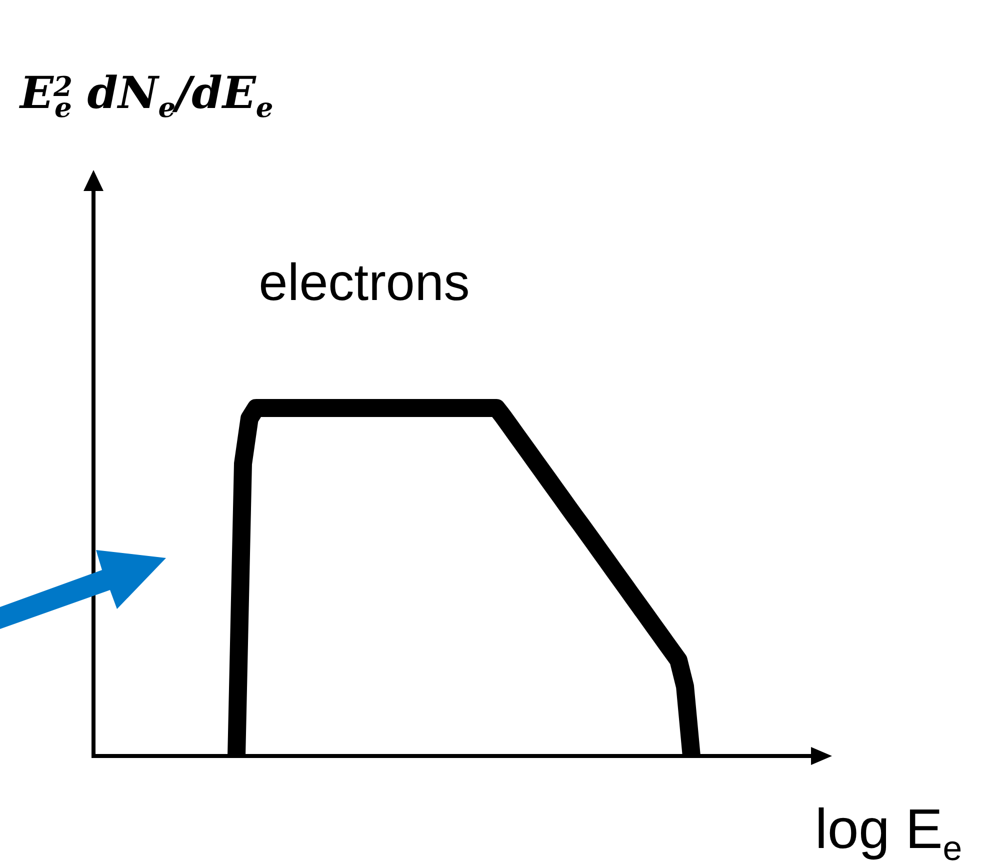 This screenshot has height=863, width=983. I want to click on series-label: electrons, so click(364, 283).